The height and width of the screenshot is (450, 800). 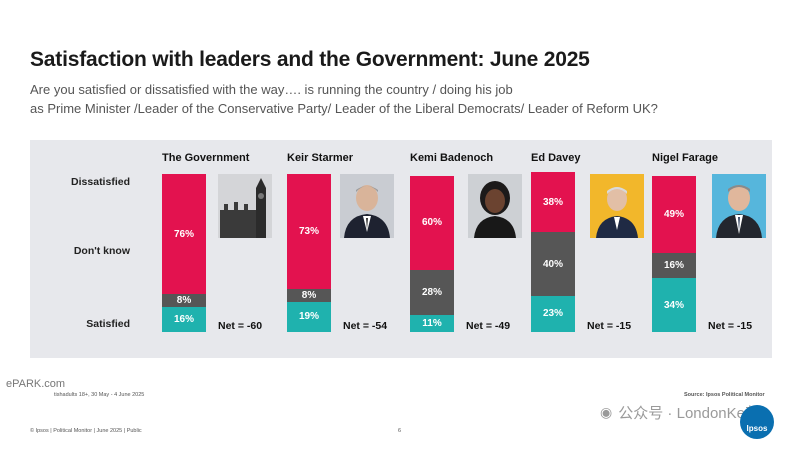 What do you see at coordinates (757, 428) in the screenshot?
I see `ipsos-logo-text: Ipsos` at bounding box center [757, 428].